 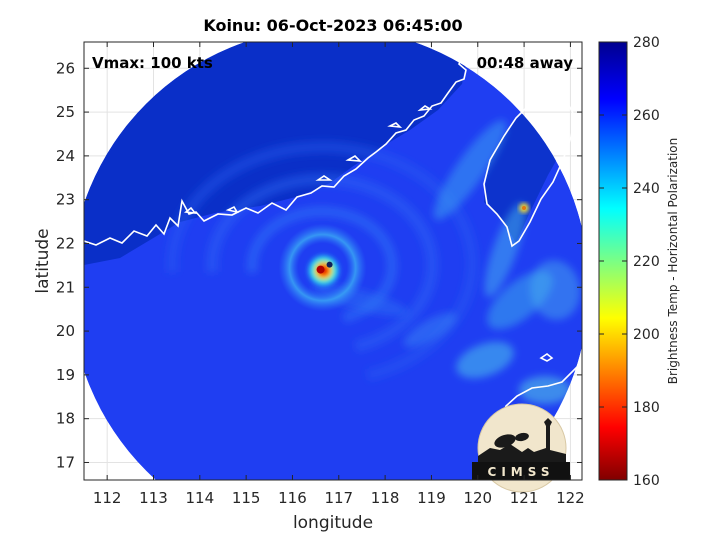 I want to click on storm-eye-center, so click(x=329, y=264).